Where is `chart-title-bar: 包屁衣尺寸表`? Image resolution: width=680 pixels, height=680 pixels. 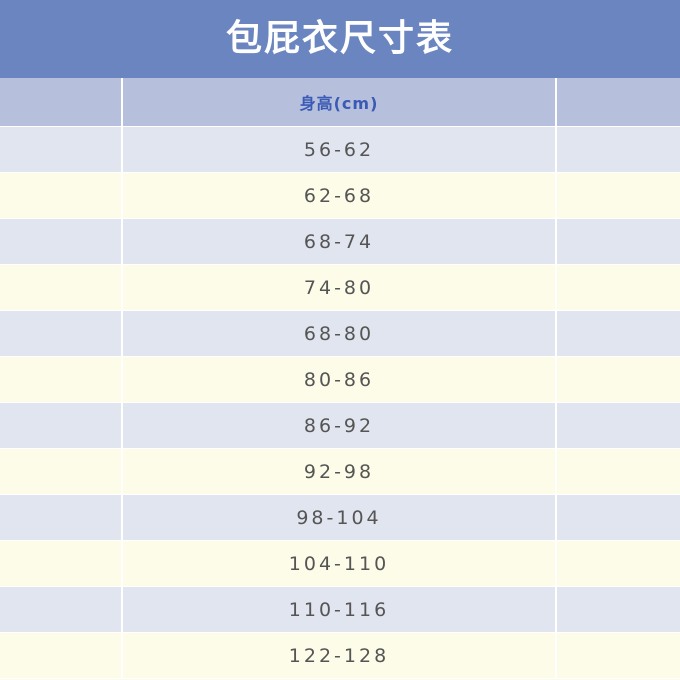 chart-title-bar: 包屁衣尺寸表 is located at coordinates (340, 39).